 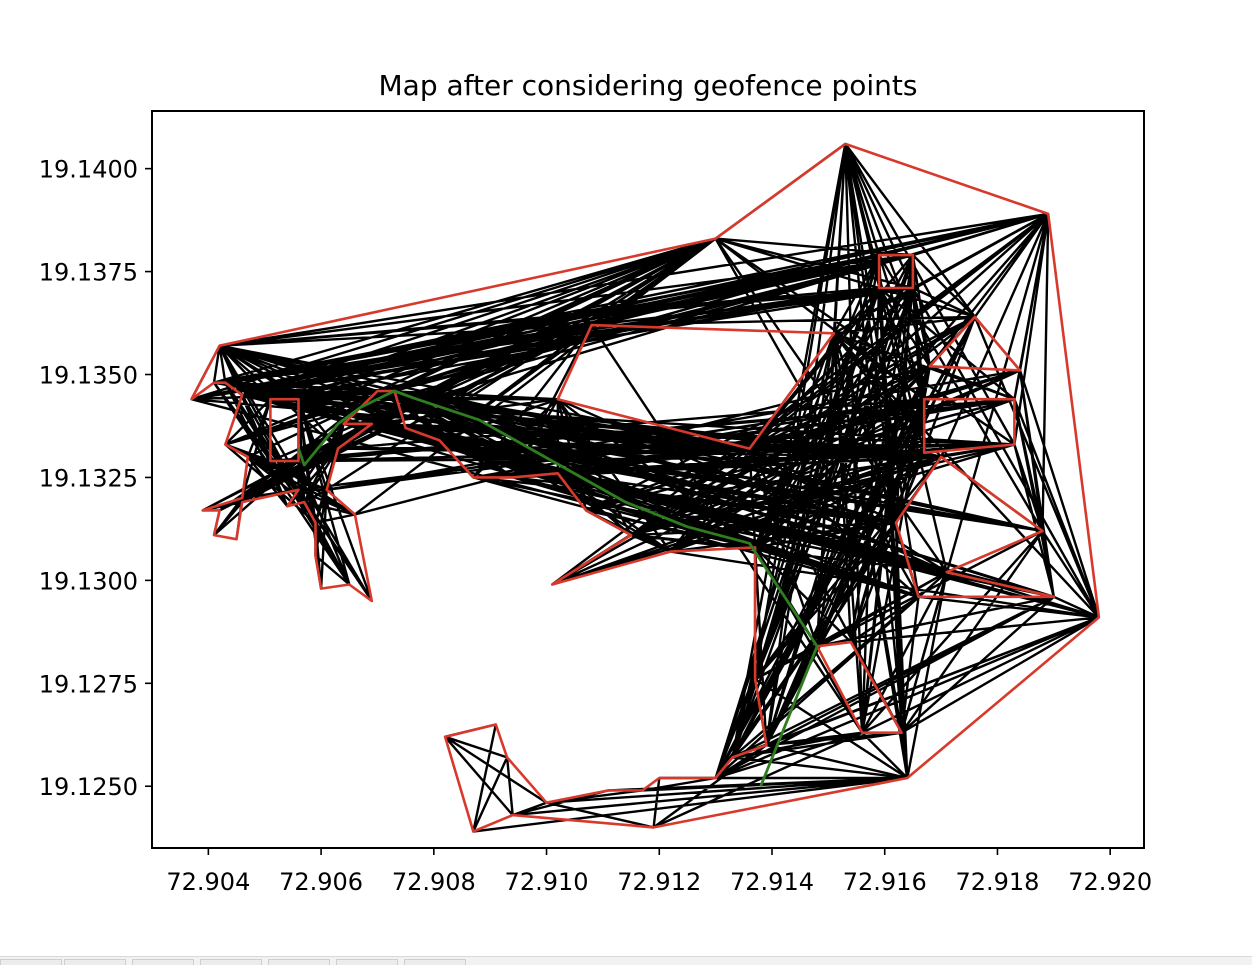 What do you see at coordinates (321, 882) in the screenshot?
I see `x-tick-label: 72.906` at bounding box center [321, 882].